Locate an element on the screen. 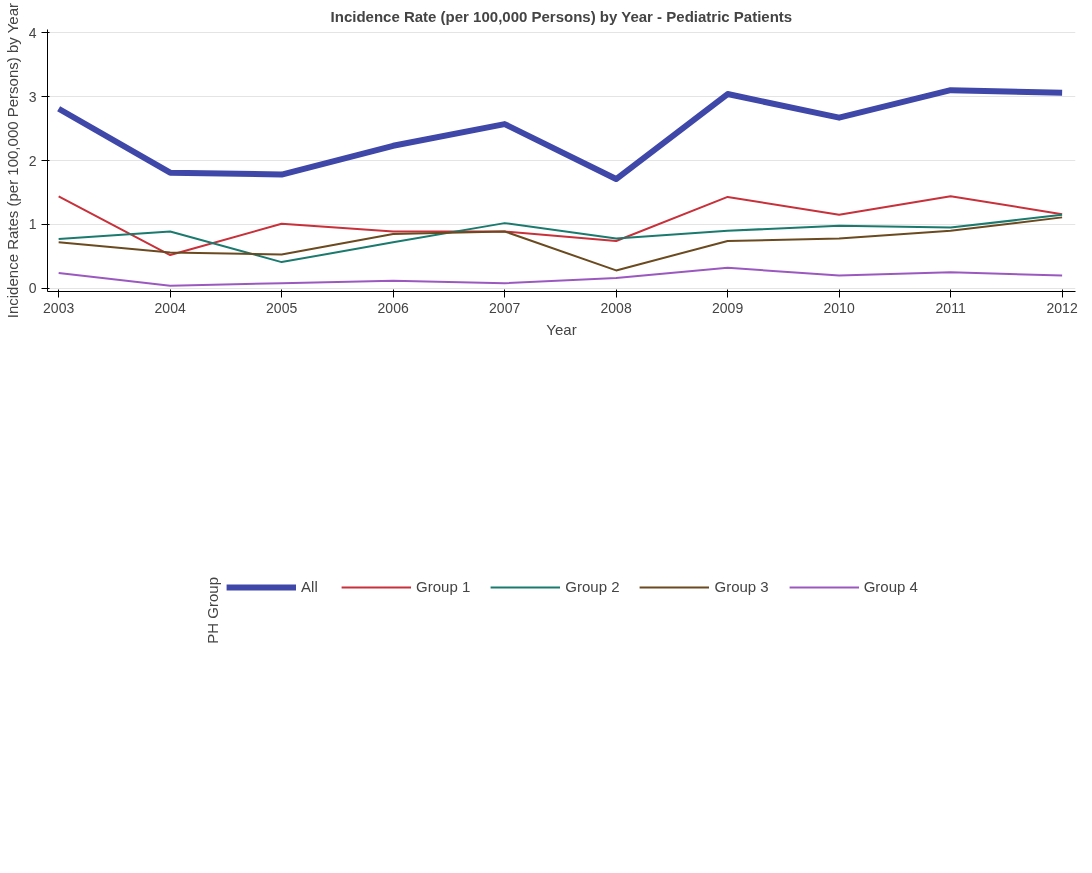 The width and height of the screenshot is (1092, 873). legend-label: Group 3 is located at coordinates (741, 587).